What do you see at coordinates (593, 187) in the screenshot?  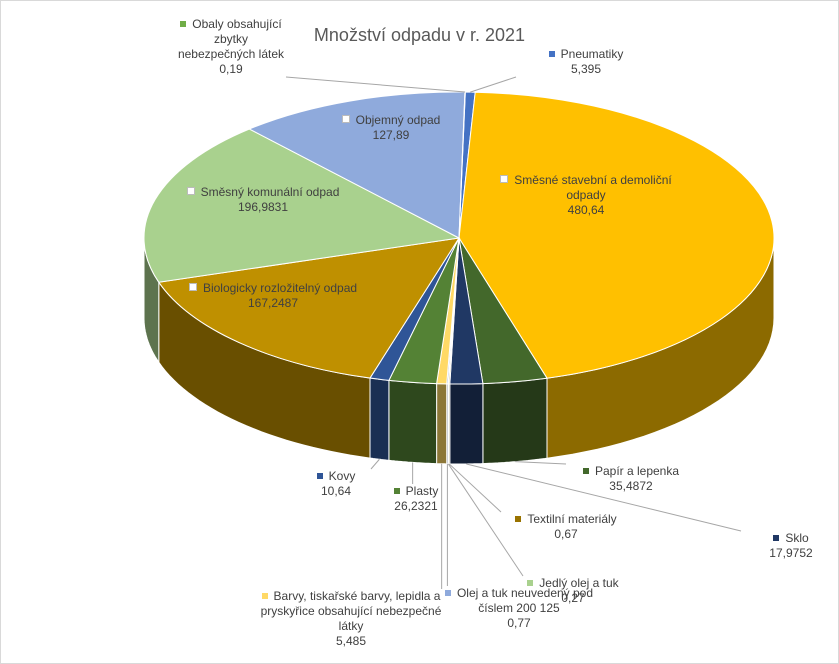 I see `label-name: Směsné stavební a demoliční odpady` at bounding box center [593, 187].